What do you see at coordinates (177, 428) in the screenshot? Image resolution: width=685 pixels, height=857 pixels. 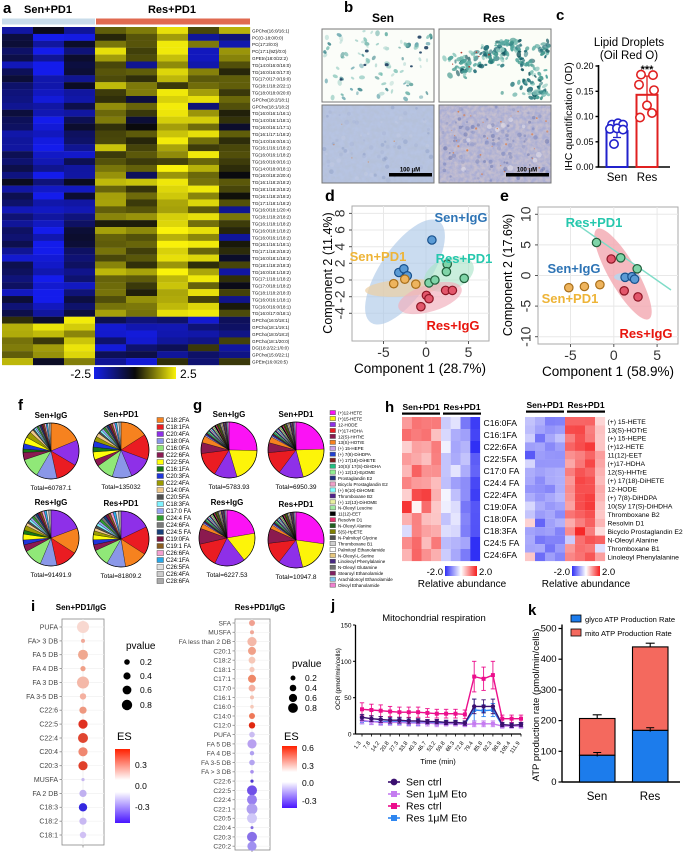 I see `svg-text: C18:1FA` at bounding box center [177, 428].